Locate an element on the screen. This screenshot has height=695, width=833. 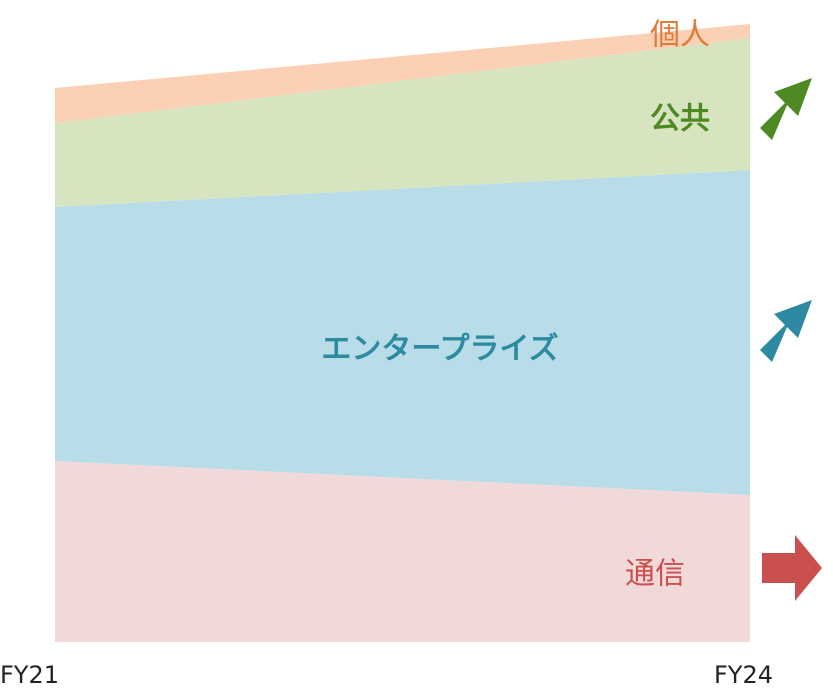
series-label: 公共 is located at coordinates (680, 119).